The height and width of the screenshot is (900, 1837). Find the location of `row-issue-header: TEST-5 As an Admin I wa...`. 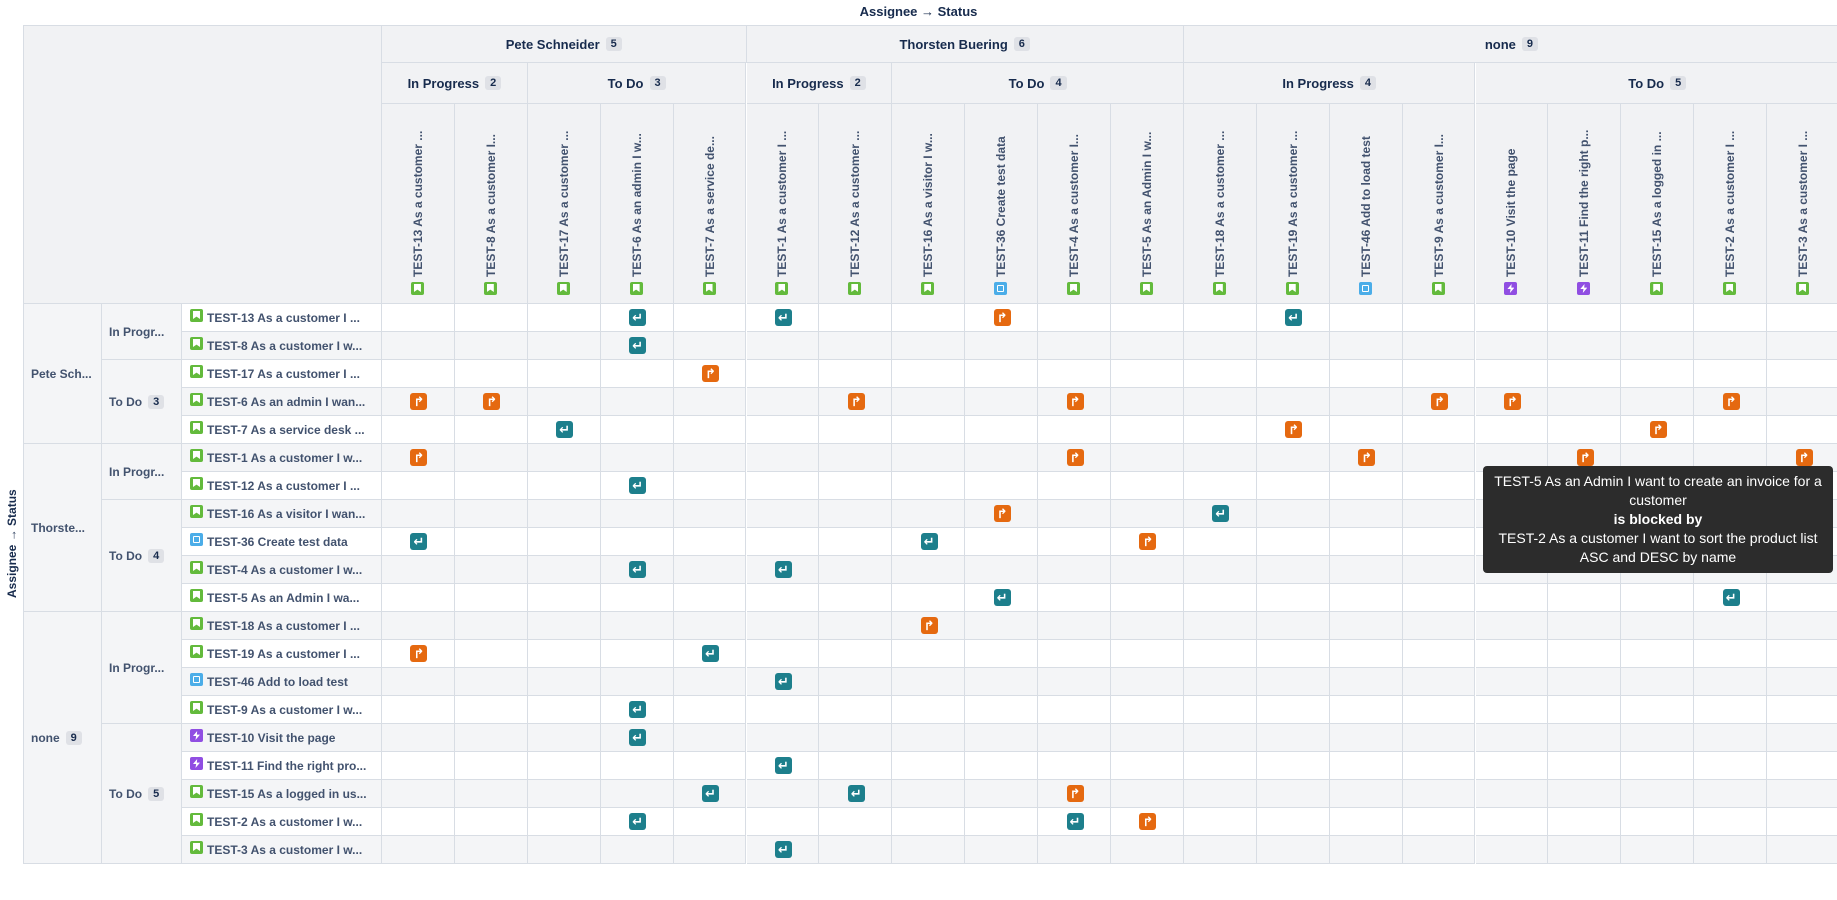

row-issue-header: TEST-5 As an Admin I wa... is located at coordinates (282, 598).